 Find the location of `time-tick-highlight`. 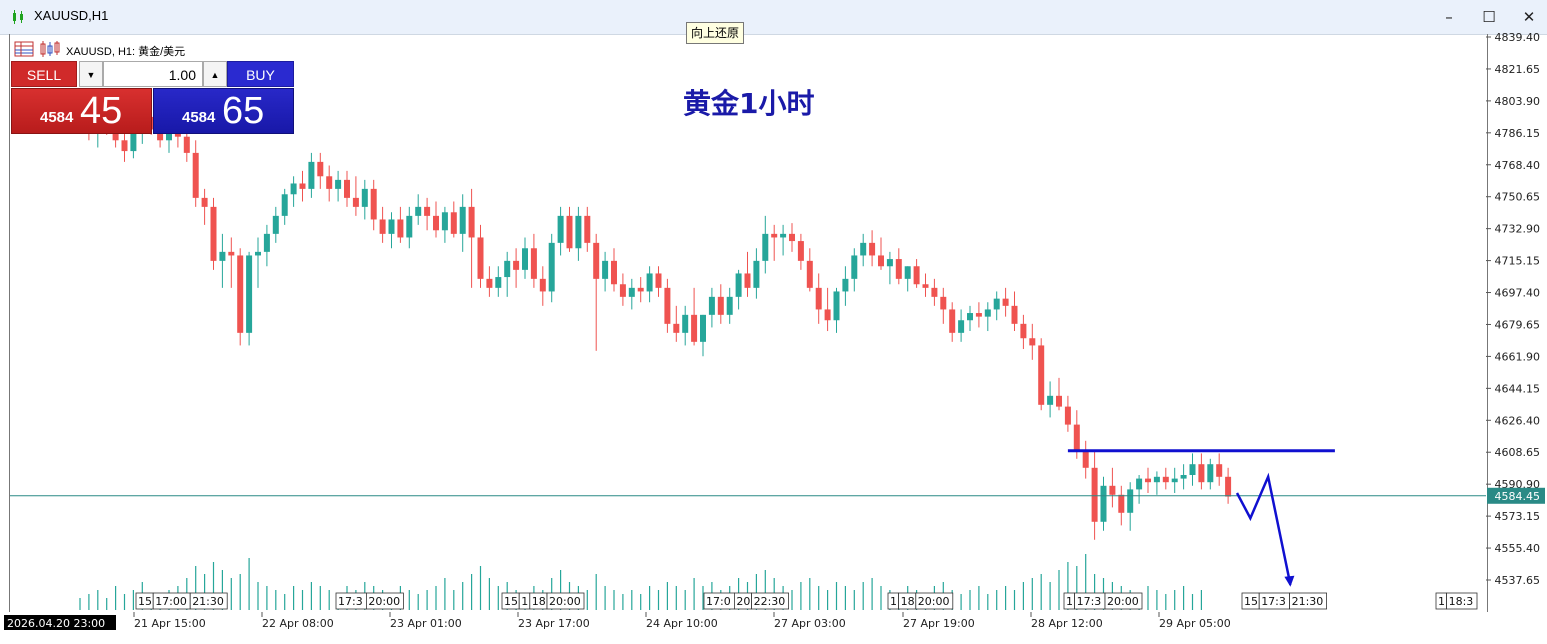

time-tick-highlight is located at coordinates (60, 622).